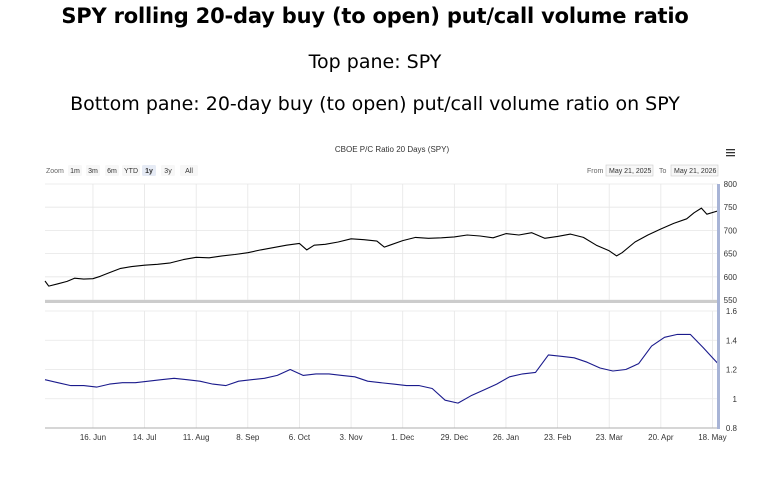  What do you see at coordinates (731, 230) in the screenshot?
I see `y-tick-label: 700` at bounding box center [731, 230].